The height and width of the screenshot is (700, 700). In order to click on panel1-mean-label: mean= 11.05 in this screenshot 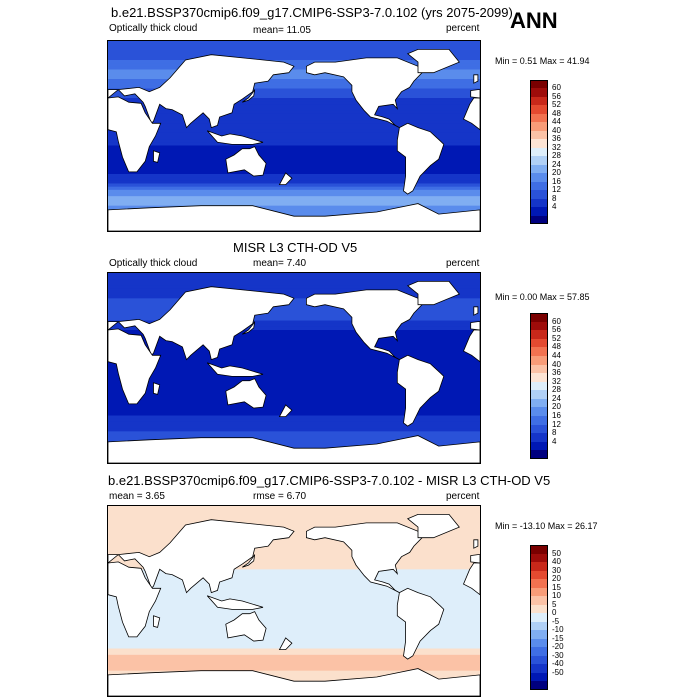, I will do `click(282, 30)`.